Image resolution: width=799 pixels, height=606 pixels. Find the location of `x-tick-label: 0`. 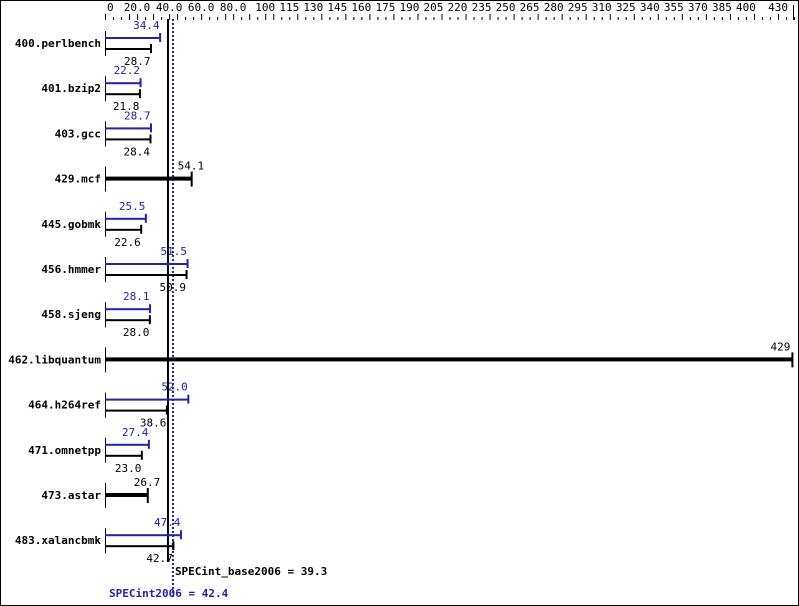

x-tick-label: 0 is located at coordinates (110, 7).